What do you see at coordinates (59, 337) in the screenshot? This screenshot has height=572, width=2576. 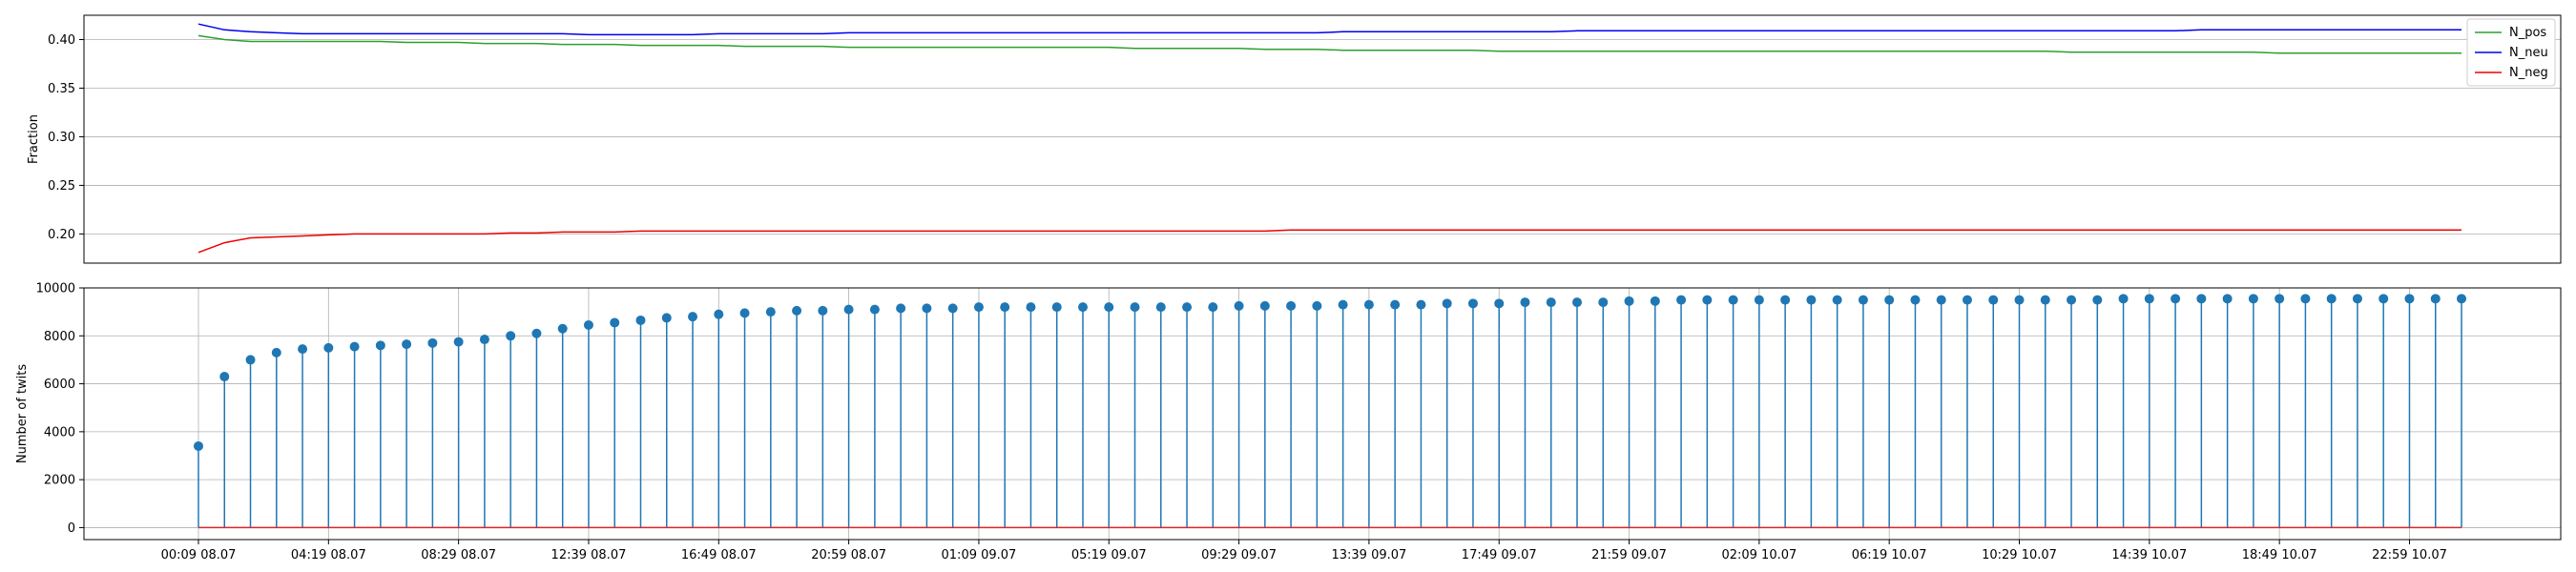 I see `count-y-tick-label: 8000` at bounding box center [59, 337].